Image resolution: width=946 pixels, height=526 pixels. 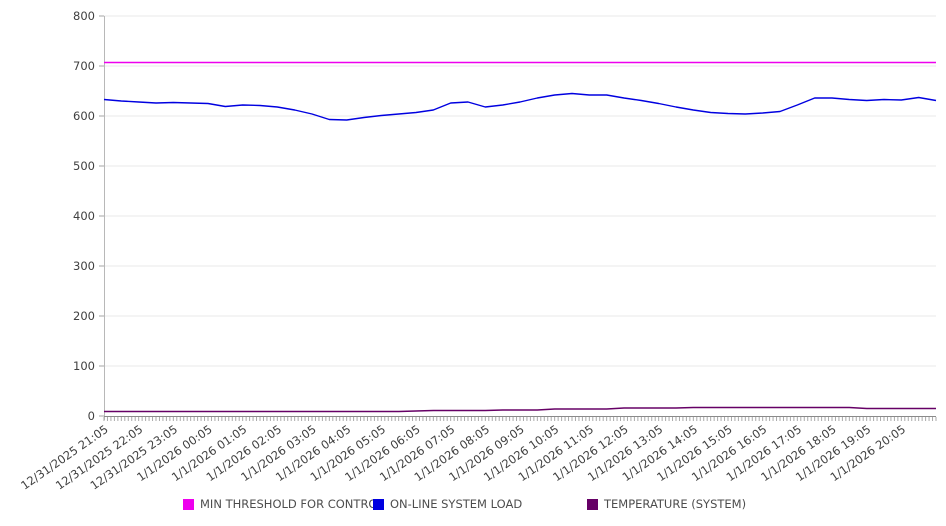 I want to click on legend-item-1: ON-LINE SYSTEM LOAD, so click(x=447, y=504).